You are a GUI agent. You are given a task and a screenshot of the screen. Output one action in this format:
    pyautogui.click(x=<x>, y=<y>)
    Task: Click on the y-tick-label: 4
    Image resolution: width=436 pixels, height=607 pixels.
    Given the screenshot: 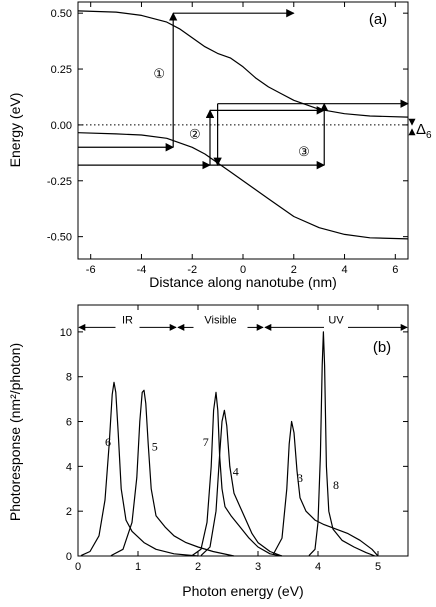 What is the action you would take?
    pyautogui.click(x=69, y=467)
    